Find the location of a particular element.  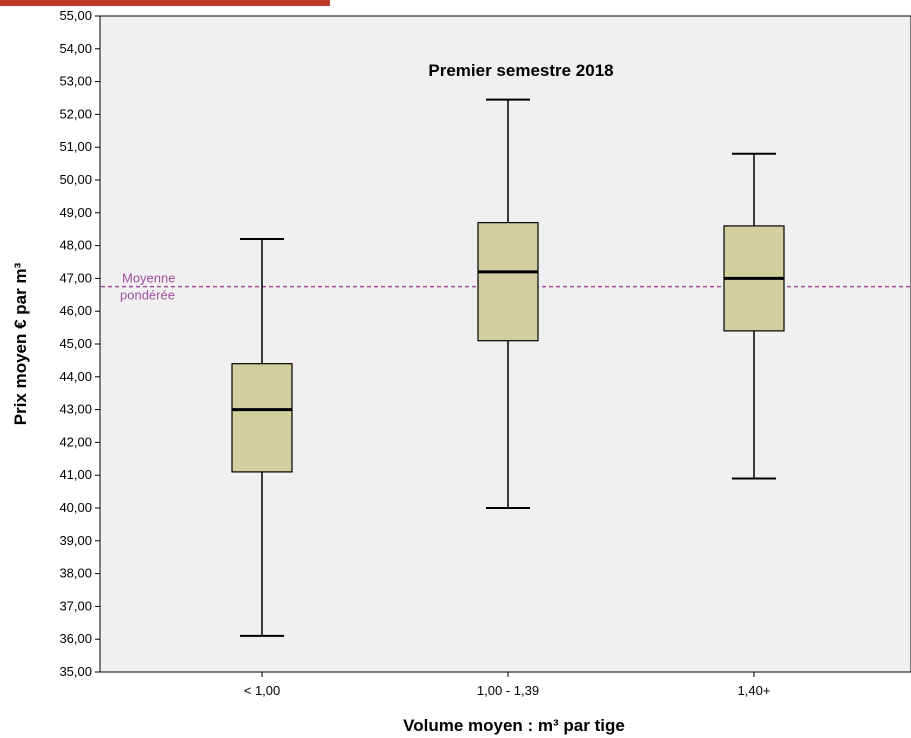

x-category-label: < 1,00 is located at coordinates (262, 690).